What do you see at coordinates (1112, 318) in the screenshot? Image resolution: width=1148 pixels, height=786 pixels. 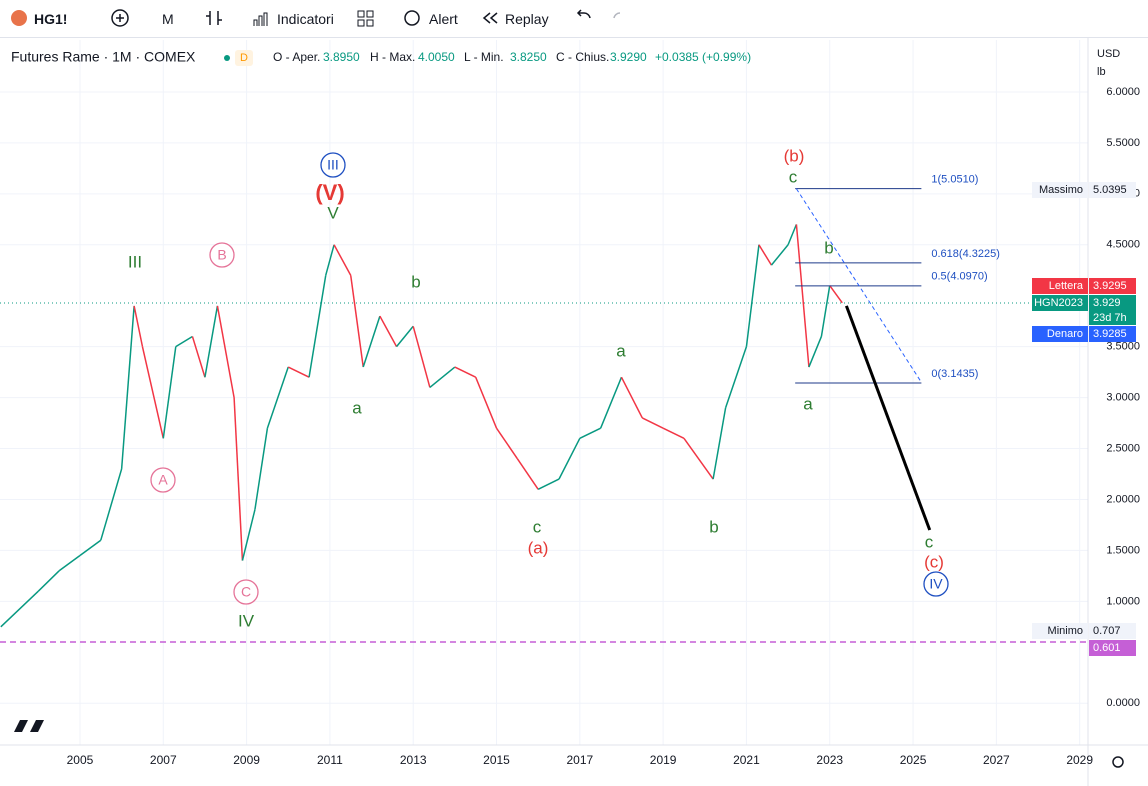 I see `price-tag-extra-bg` at bounding box center [1112, 318].